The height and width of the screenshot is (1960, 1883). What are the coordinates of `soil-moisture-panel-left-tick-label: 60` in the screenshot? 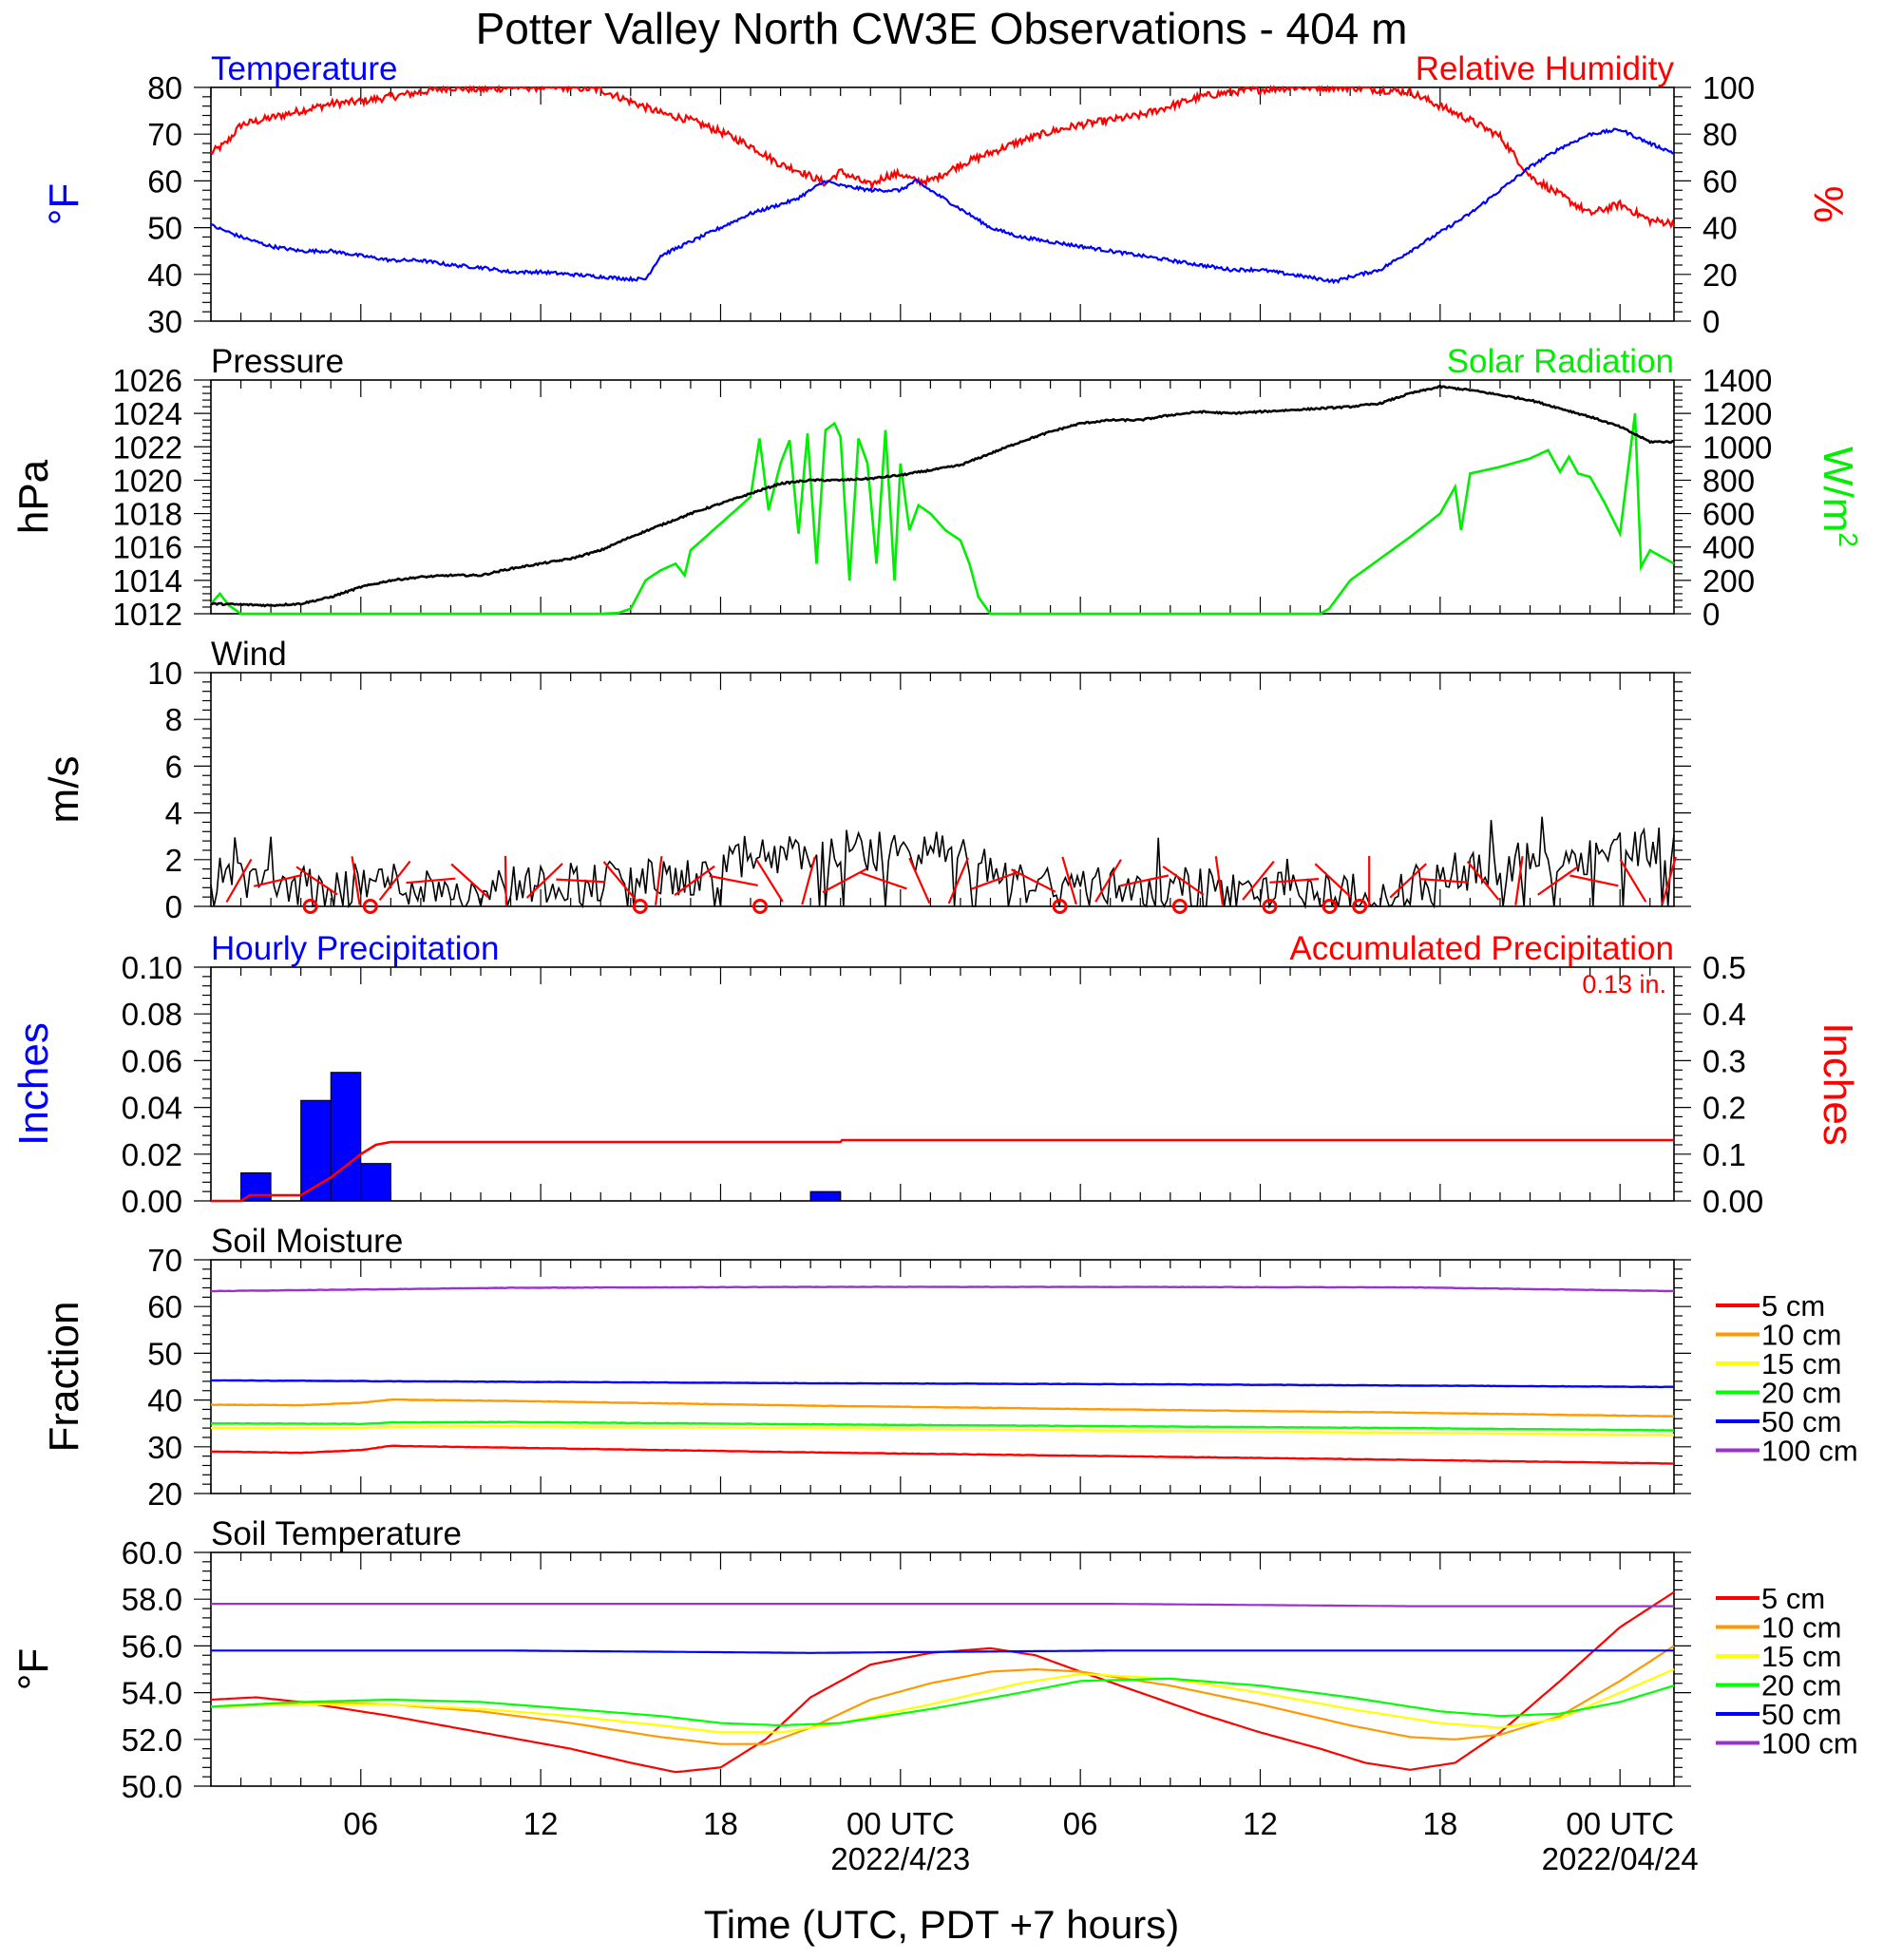 It's located at (164, 1306).